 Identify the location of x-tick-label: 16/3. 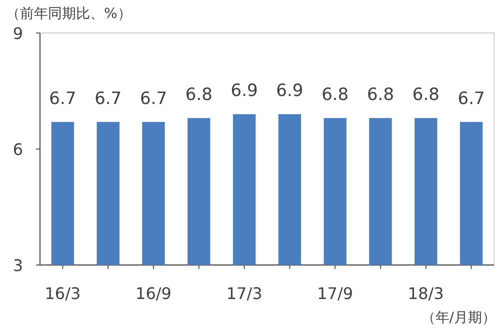
(62, 293).